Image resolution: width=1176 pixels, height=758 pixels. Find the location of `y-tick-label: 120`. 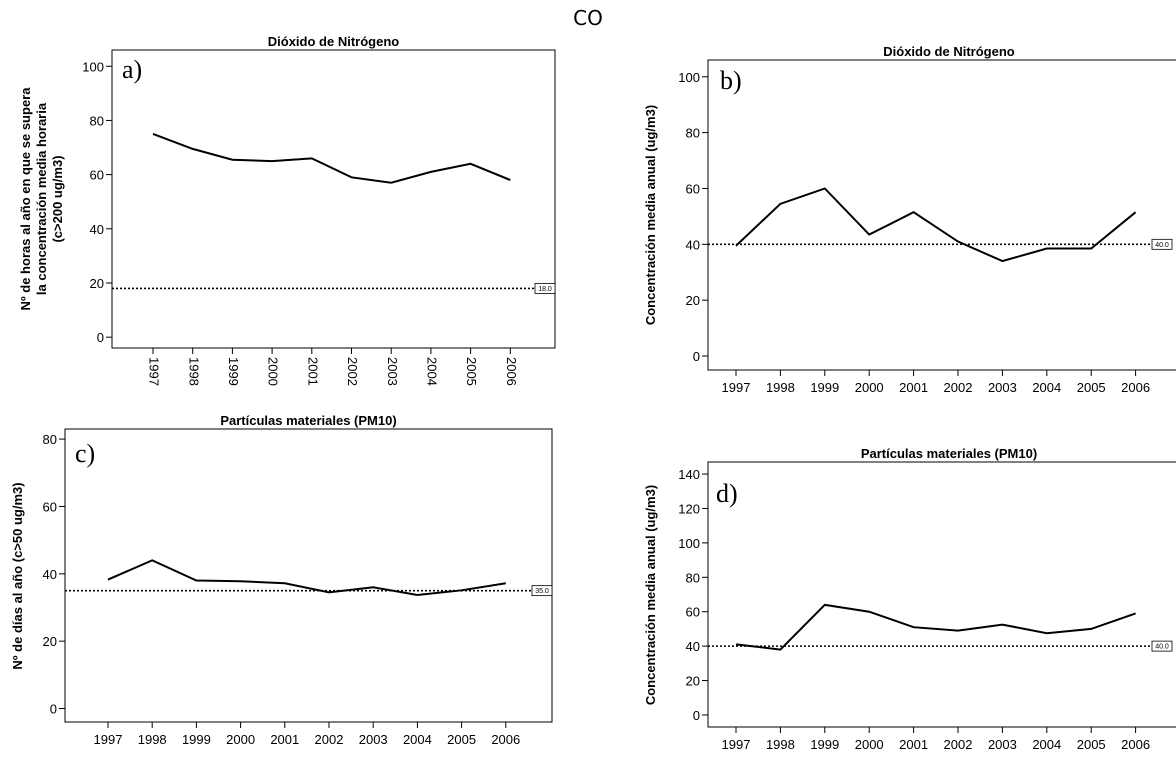

y-tick-label: 120 is located at coordinates (689, 508).